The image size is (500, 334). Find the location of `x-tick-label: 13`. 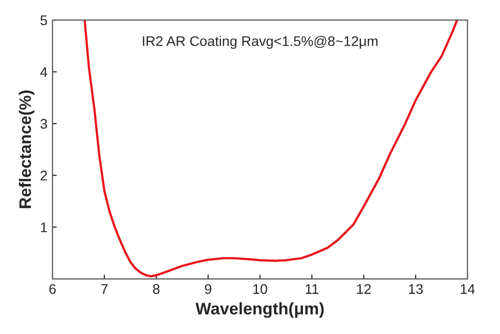

x-tick-label: 13 is located at coordinates (415, 289).